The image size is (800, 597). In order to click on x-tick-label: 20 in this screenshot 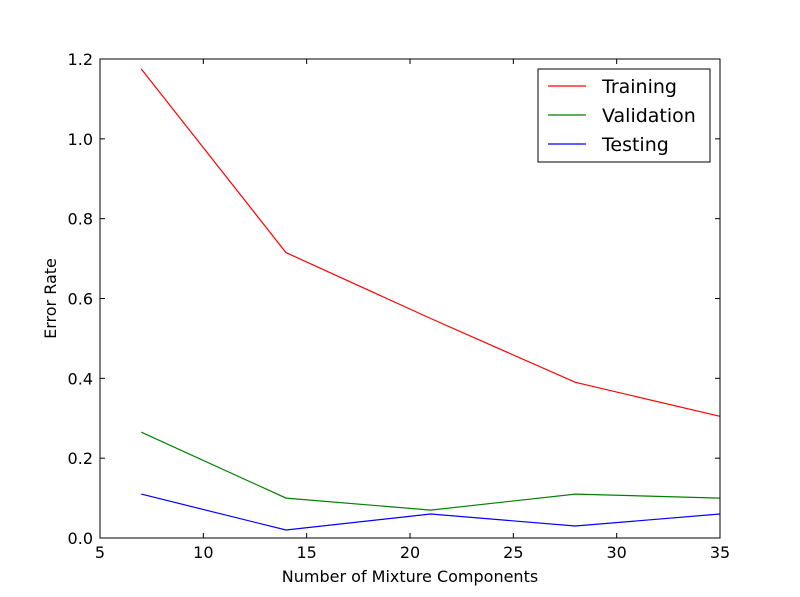, I will do `click(410, 552)`.